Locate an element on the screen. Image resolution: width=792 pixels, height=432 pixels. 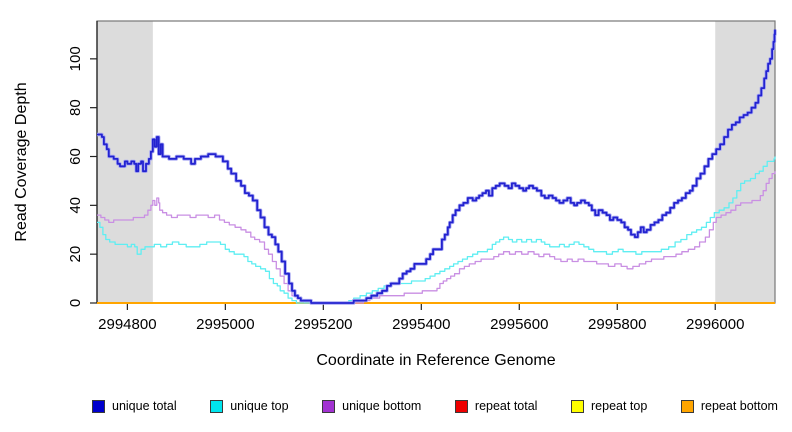
y-tick-label: 100 is located at coordinates (75, 58).